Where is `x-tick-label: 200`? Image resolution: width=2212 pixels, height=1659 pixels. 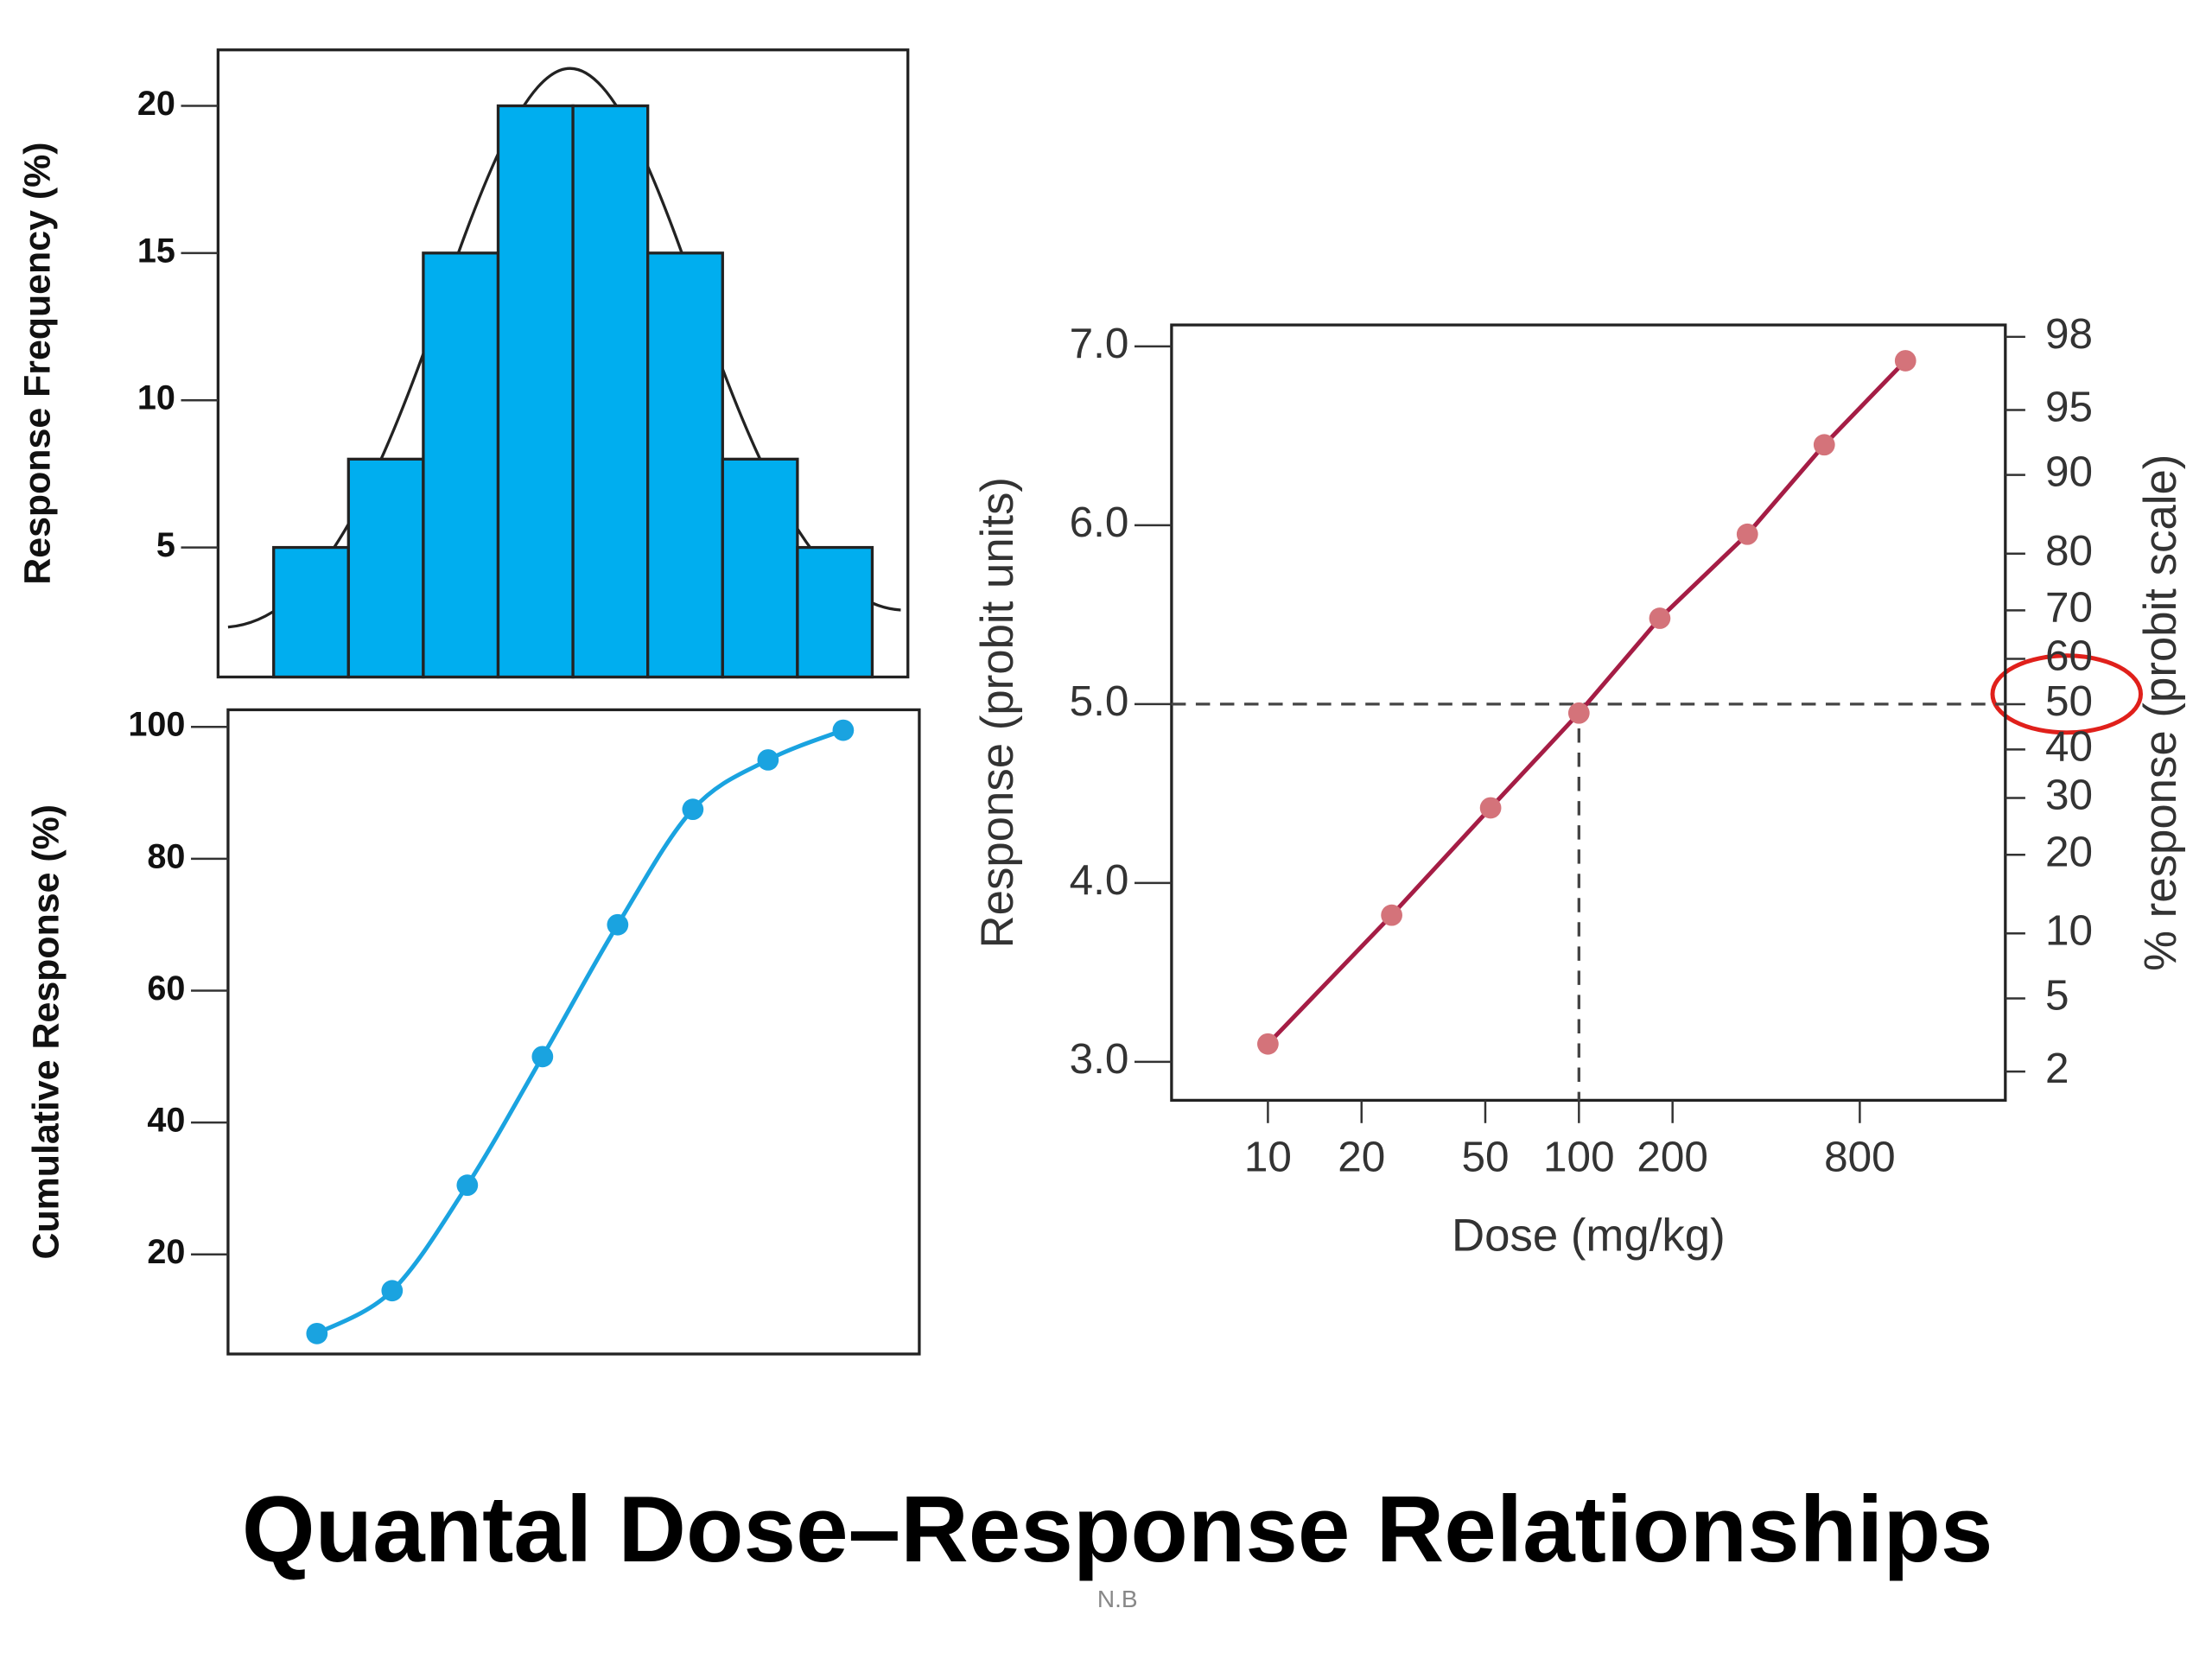
x-tick-label: 200 is located at coordinates (1672, 1157).